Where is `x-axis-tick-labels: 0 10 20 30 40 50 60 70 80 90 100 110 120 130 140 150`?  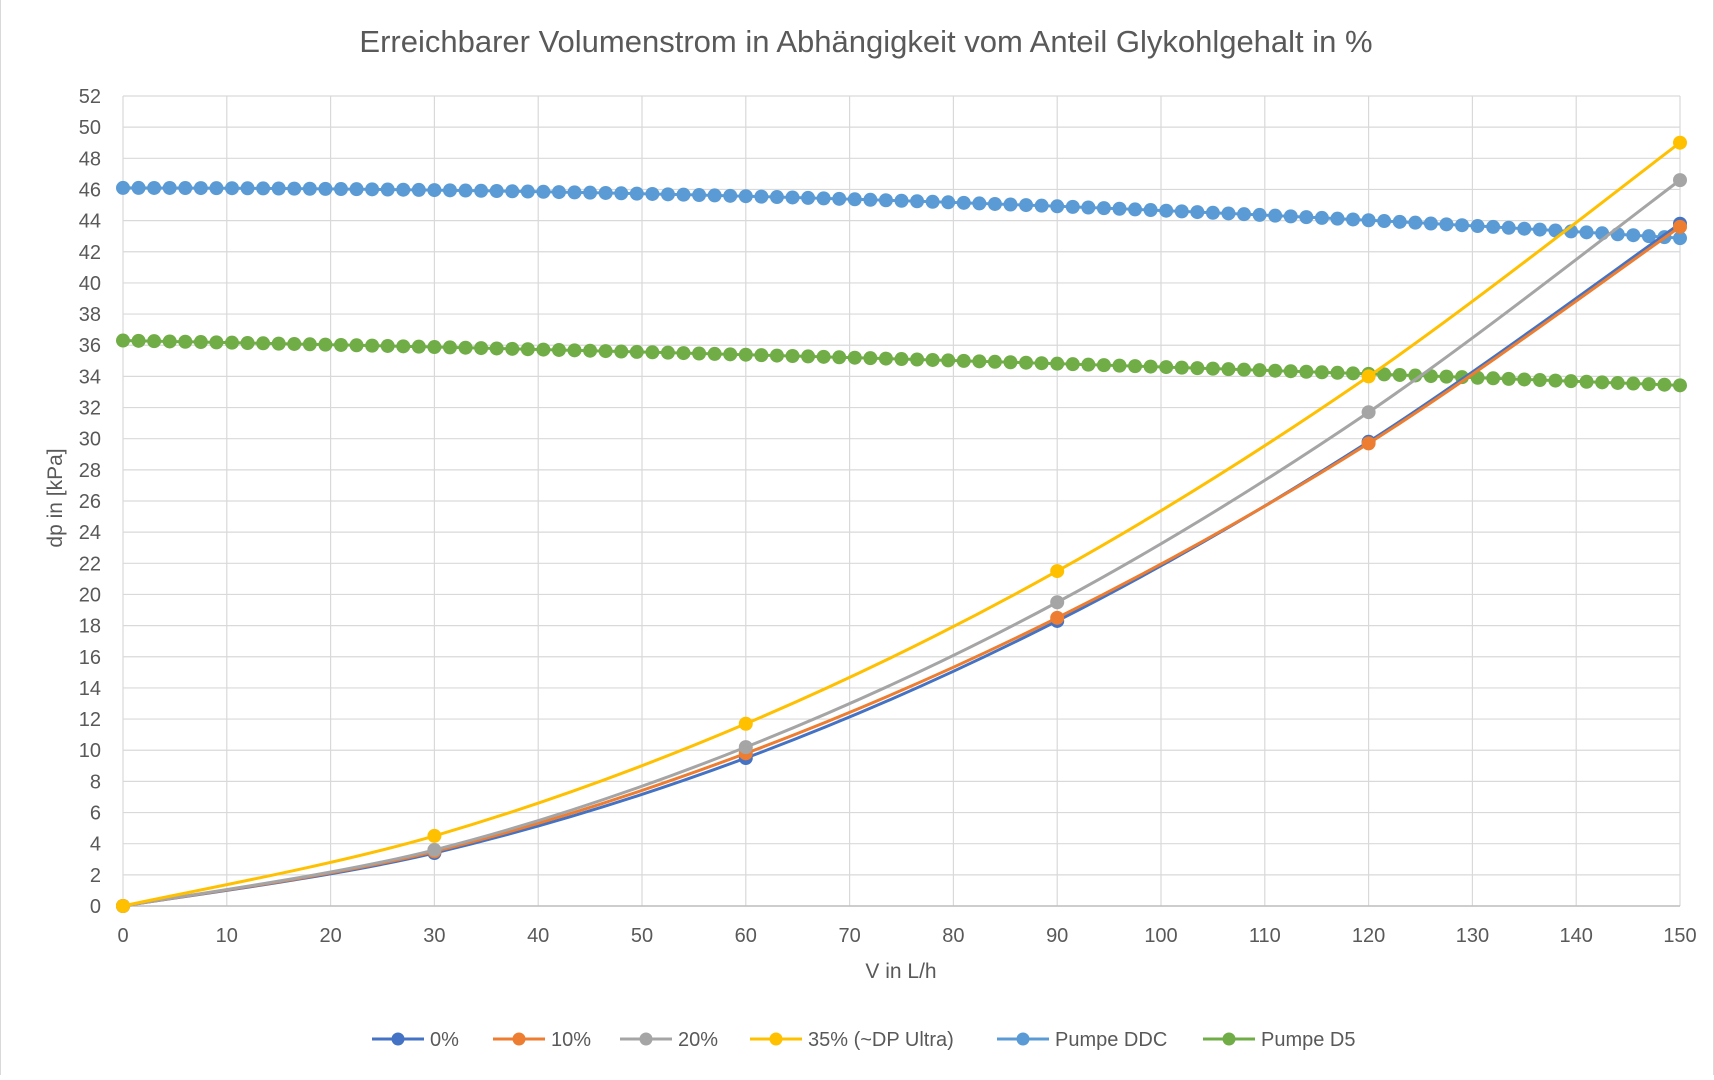 x-axis-tick-labels: 0 10 20 30 40 50 60 70 80 90 100 110 120 130 140 150 is located at coordinates (906, 936).